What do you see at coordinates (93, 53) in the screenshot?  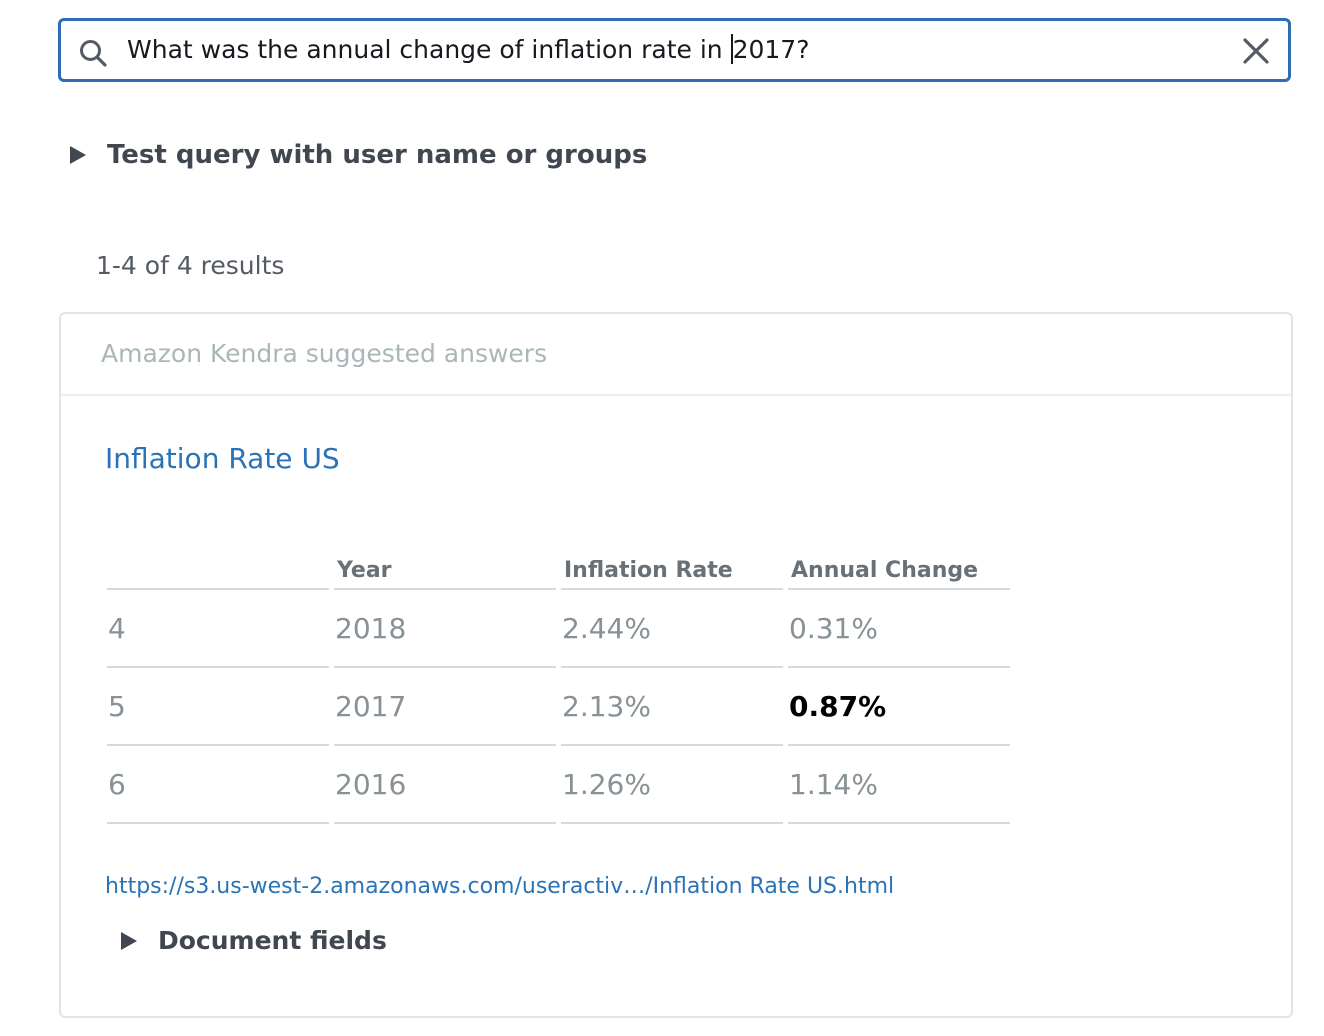 I see `search-icon` at bounding box center [93, 53].